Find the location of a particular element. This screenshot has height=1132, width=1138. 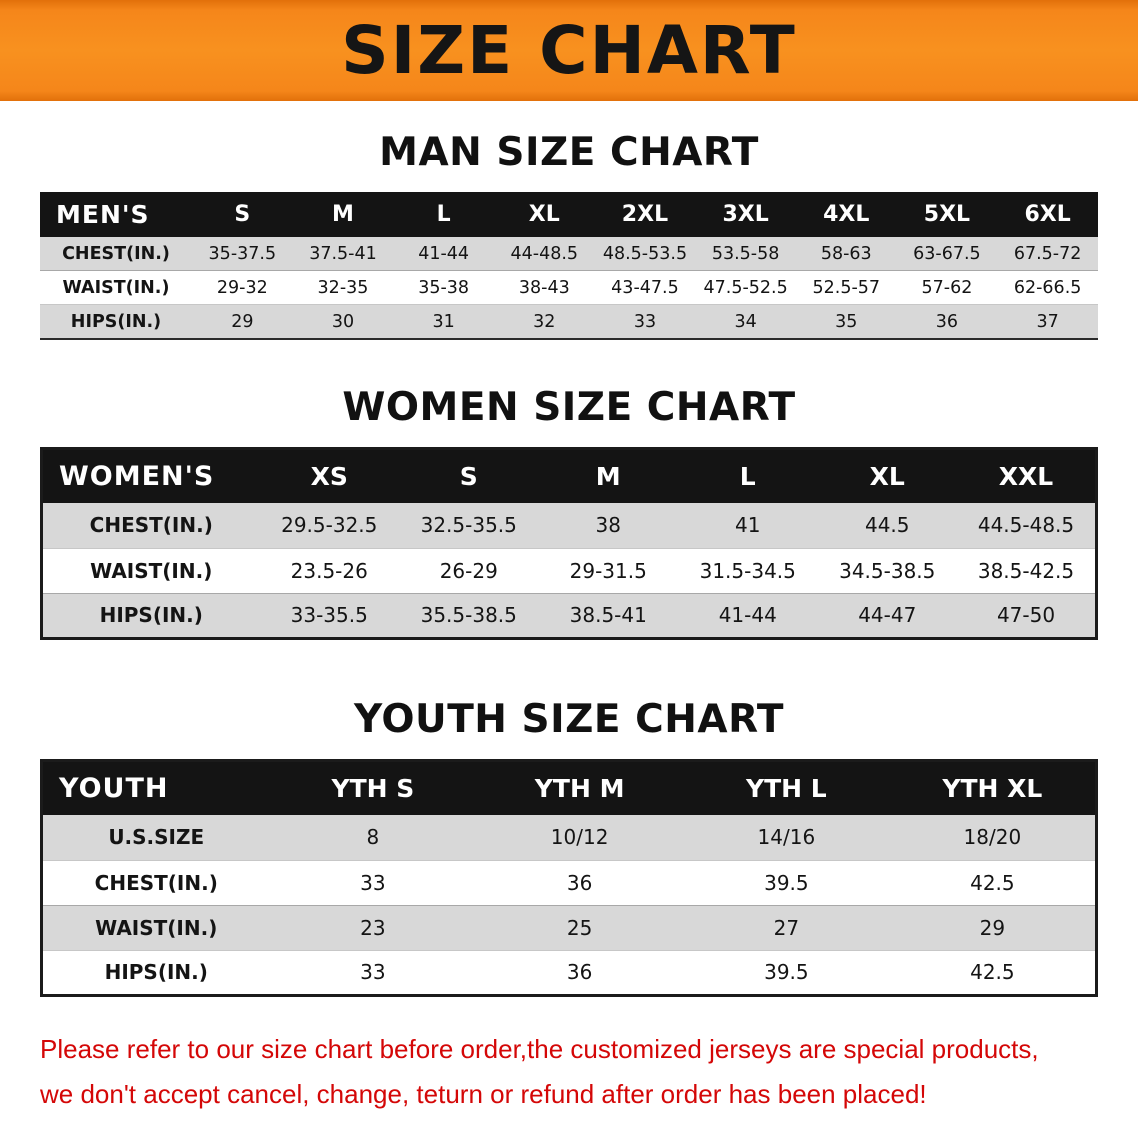

size-header-cell: 2XL is located at coordinates (645, 214).